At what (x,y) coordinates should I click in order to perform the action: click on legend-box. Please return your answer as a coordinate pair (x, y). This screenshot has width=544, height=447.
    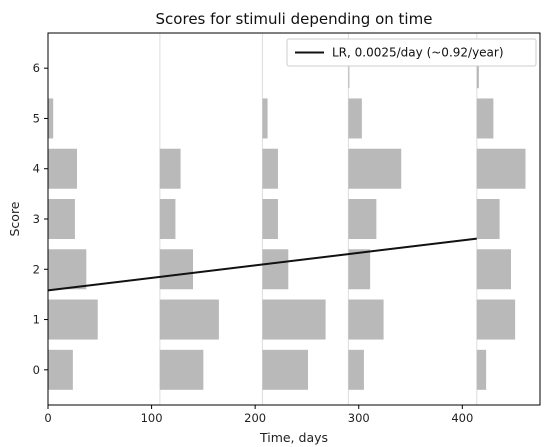
    Looking at the image, I should click on (411, 52).